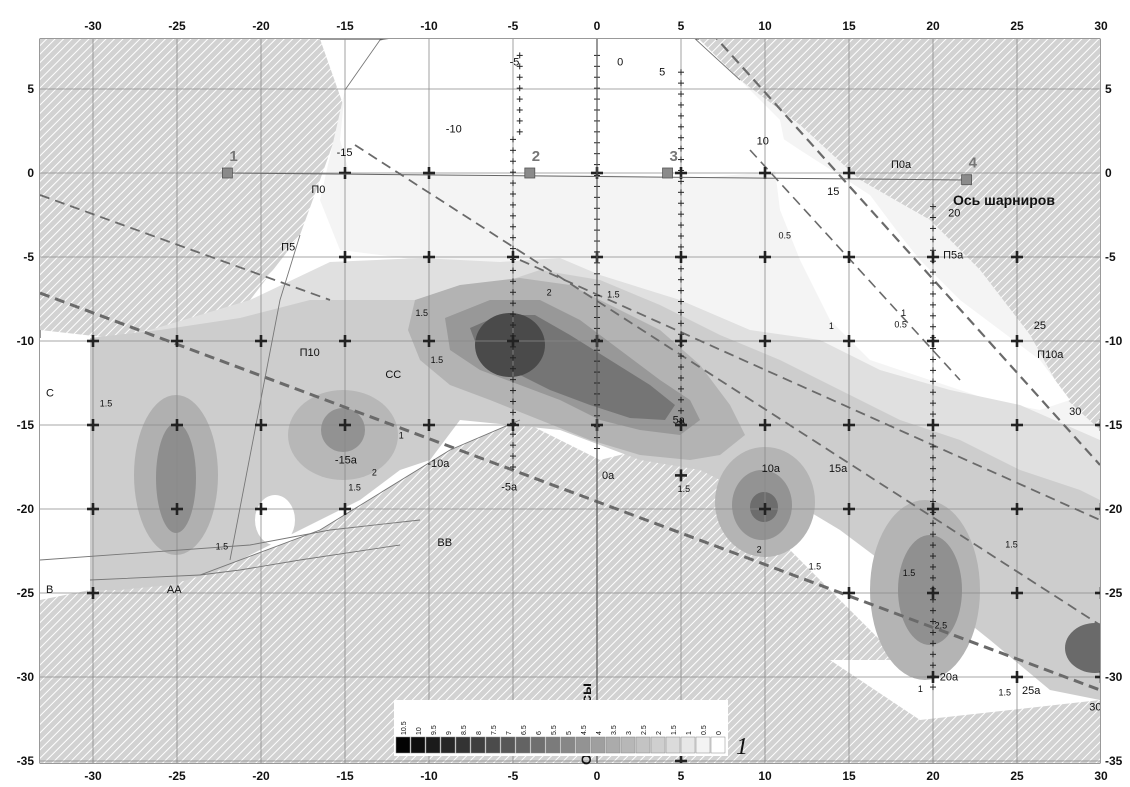 The height and width of the screenshot is (787, 1130). I want to click on isoline-label: 1.5, so click(222, 546).